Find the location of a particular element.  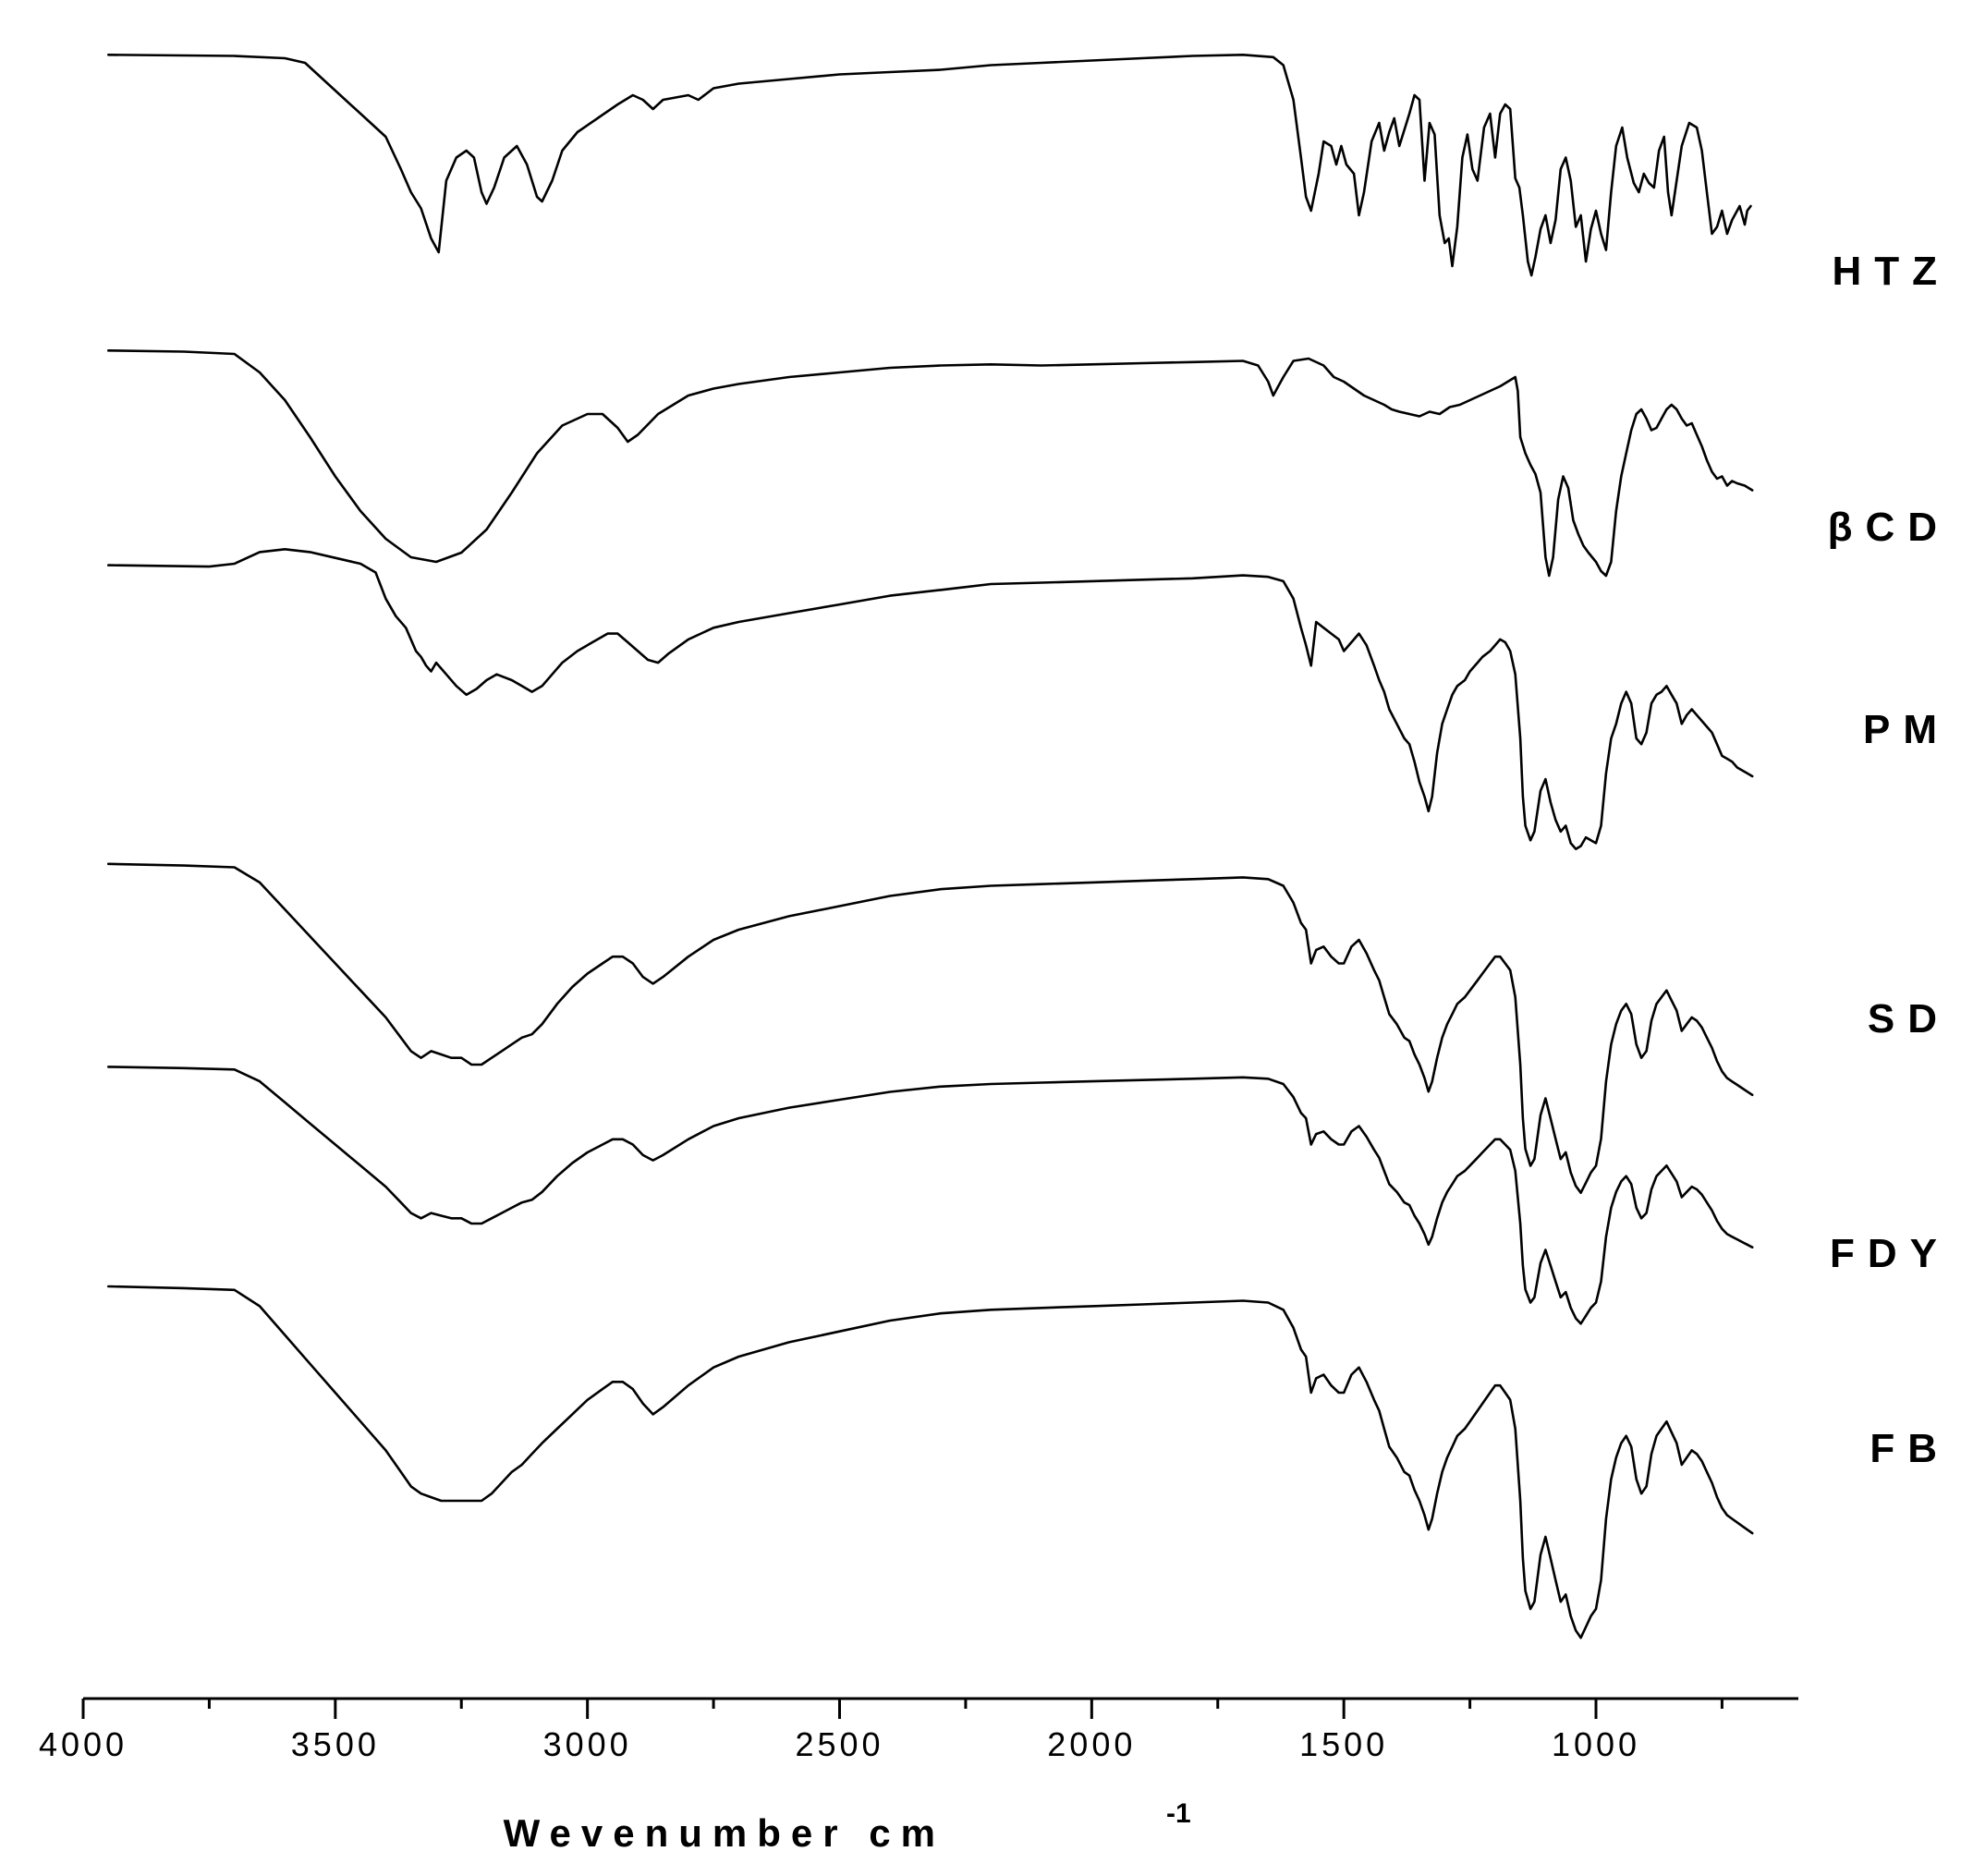

x-axis-title-superscript: -1 is located at coordinates (1178, 1813).